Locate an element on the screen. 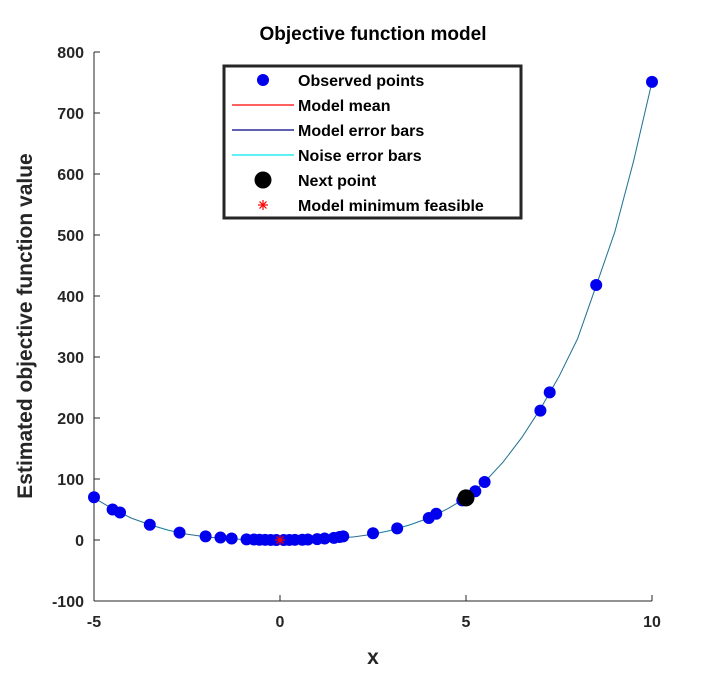 The width and height of the screenshot is (722, 675). x-tick-label: 10 is located at coordinates (652, 622).